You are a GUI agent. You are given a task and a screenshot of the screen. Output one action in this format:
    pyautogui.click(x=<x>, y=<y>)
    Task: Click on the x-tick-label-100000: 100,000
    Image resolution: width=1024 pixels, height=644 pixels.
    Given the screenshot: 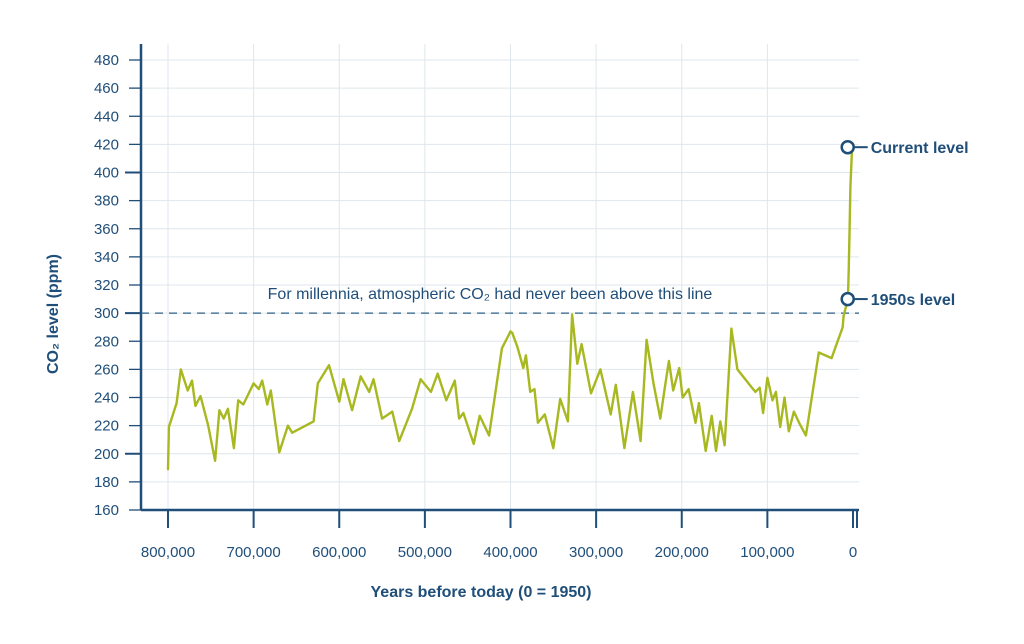 What is the action you would take?
    pyautogui.click(x=767, y=552)
    